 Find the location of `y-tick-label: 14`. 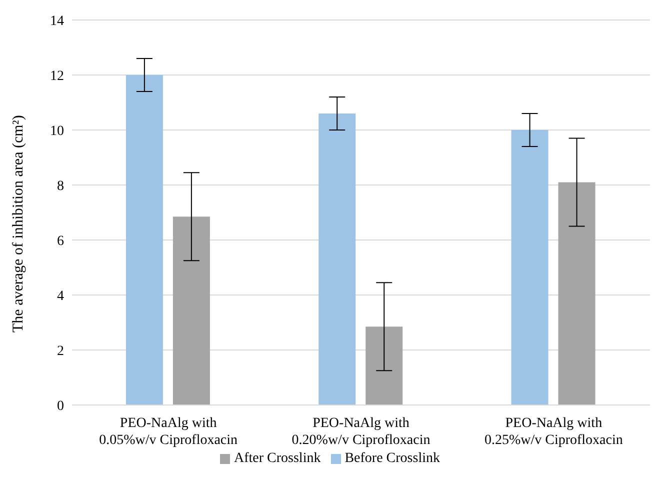

y-tick-label: 14 is located at coordinates (57, 21).